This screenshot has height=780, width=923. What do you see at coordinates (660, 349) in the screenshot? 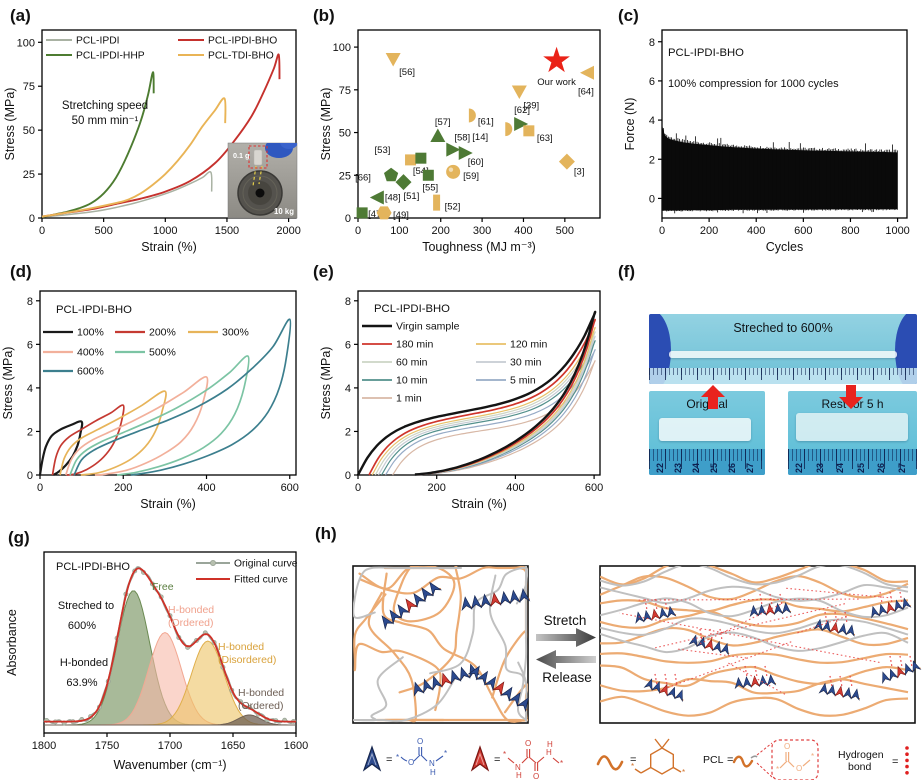
I see `glove-left` at bounding box center [660, 349].